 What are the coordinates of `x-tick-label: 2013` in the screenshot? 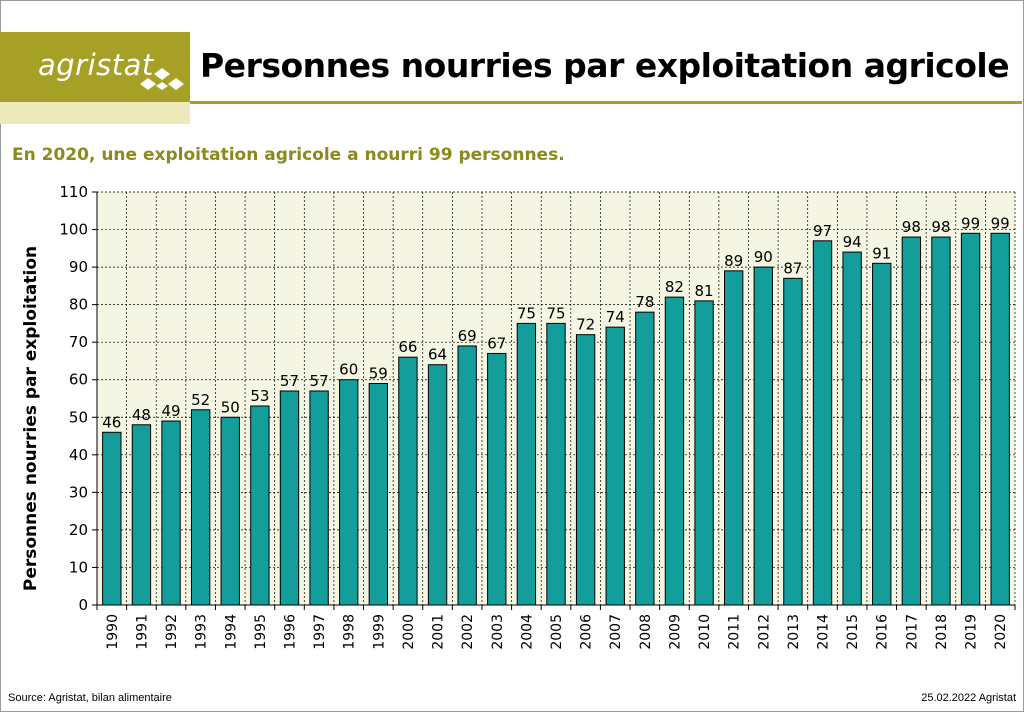 It's located at (794, 632).